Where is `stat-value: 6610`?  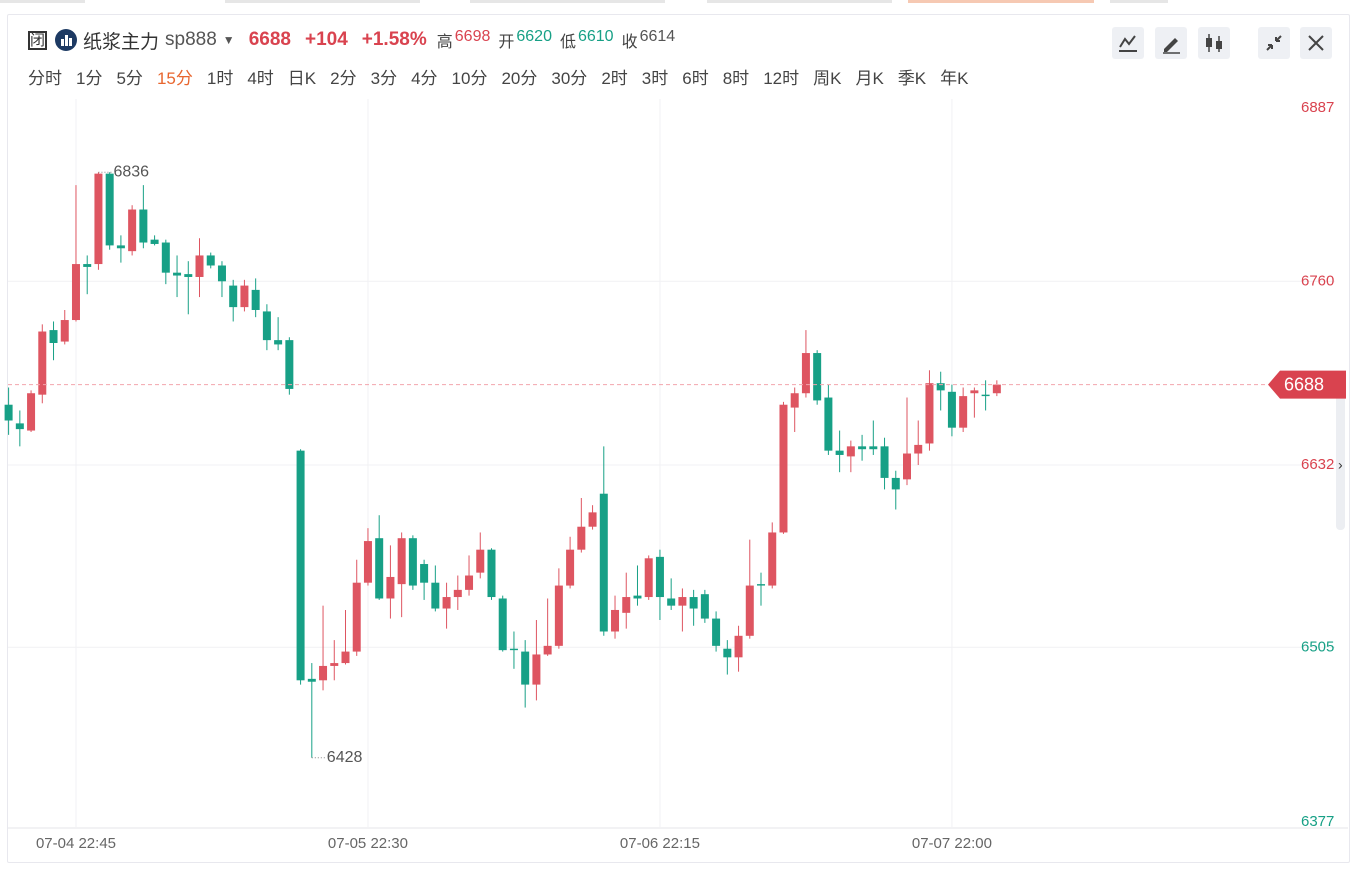
stat-value: 6610 is located at coordinates (595, 36).